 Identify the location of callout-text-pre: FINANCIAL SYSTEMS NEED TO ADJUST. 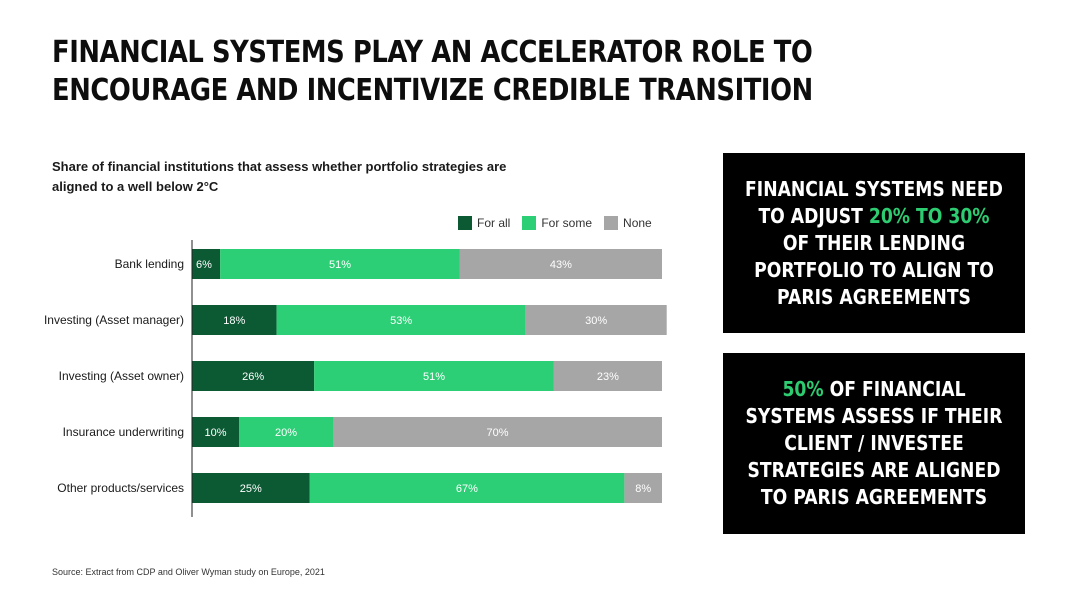
(874, 202).